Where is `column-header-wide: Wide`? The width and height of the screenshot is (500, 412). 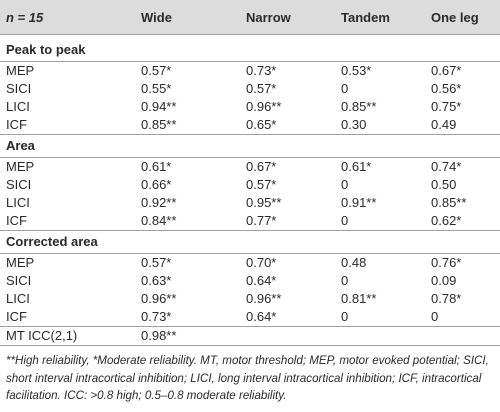
column-header-wide: Wide is located at coordinates (187, 17).